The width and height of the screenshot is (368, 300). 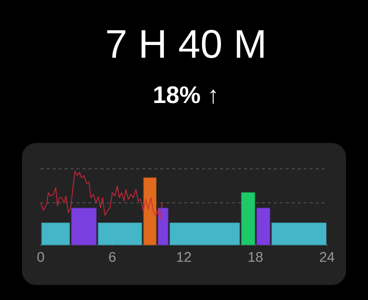 What do you see at coordinates (84, 227) in the screenshot?
I see `bar` at bounding box center [84, 227].